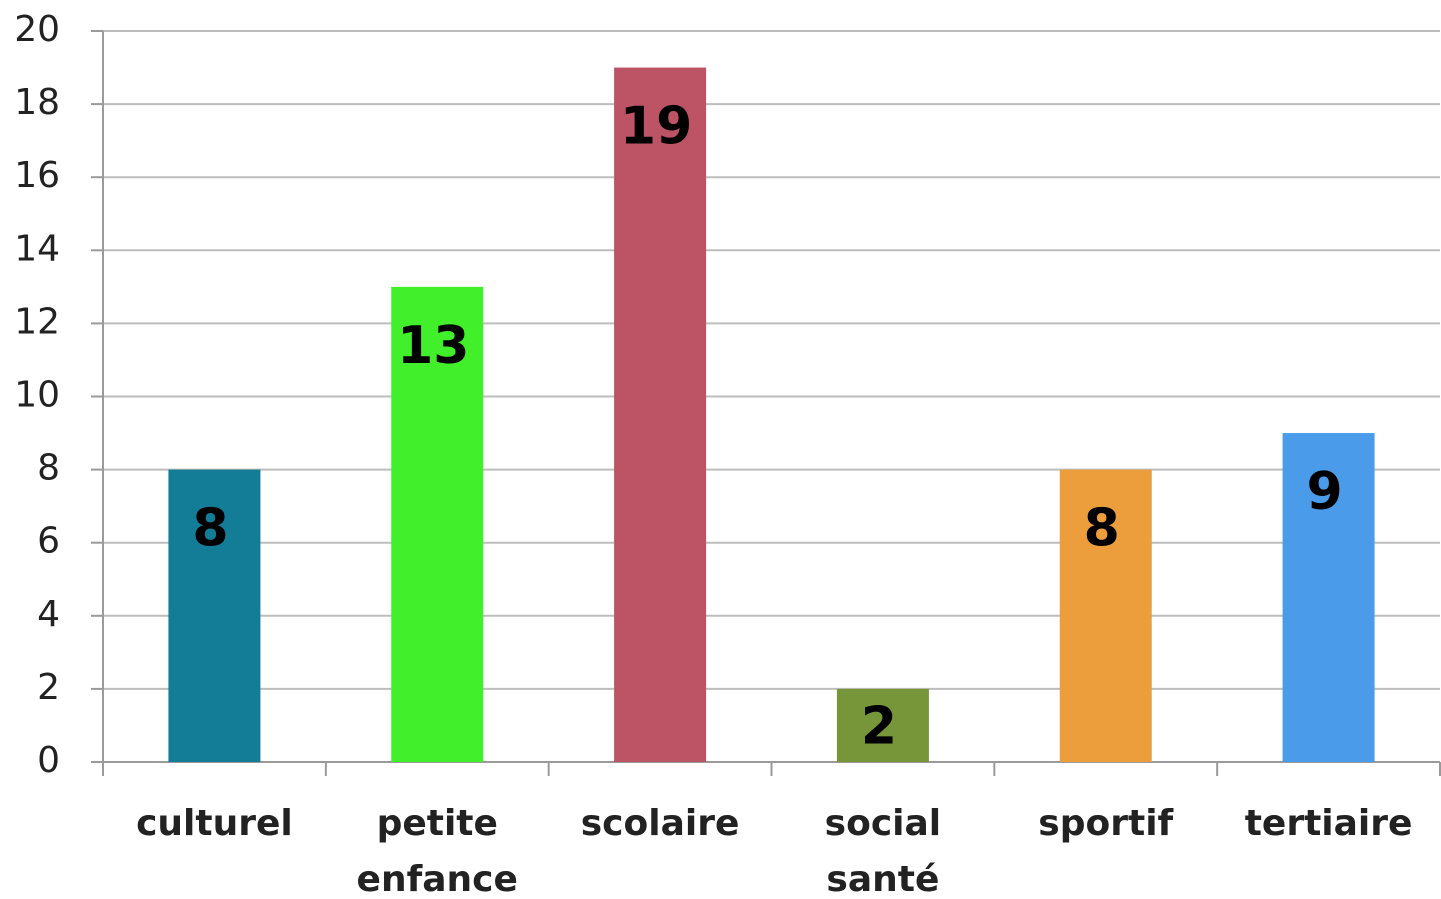 The width and height of the screenshot is (1441, 899). Describe the element at coordinates (37, 248) in the screenshot. I see `y-tick-label: 14` at that location.